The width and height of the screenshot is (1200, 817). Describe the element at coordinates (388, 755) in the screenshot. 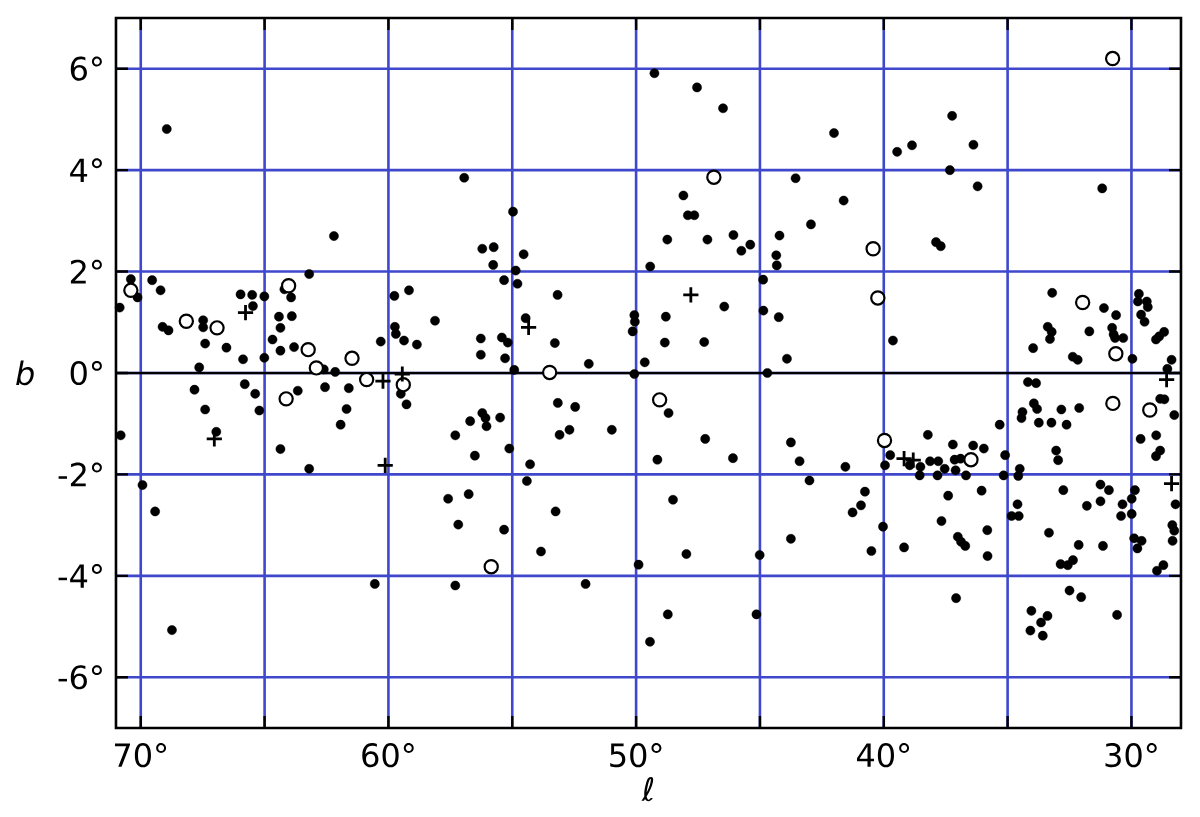

I see `x-tick-label: 60°` at that location.